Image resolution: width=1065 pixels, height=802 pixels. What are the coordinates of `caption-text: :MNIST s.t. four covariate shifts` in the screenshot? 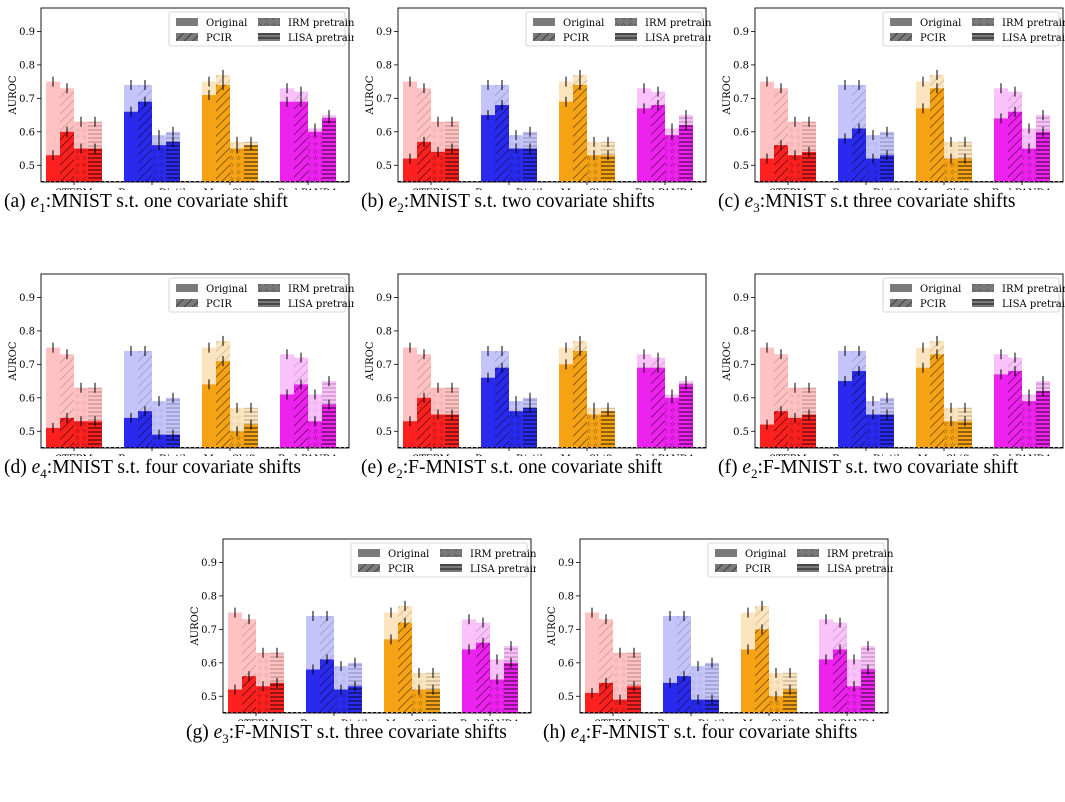 It's located at (173, 467).